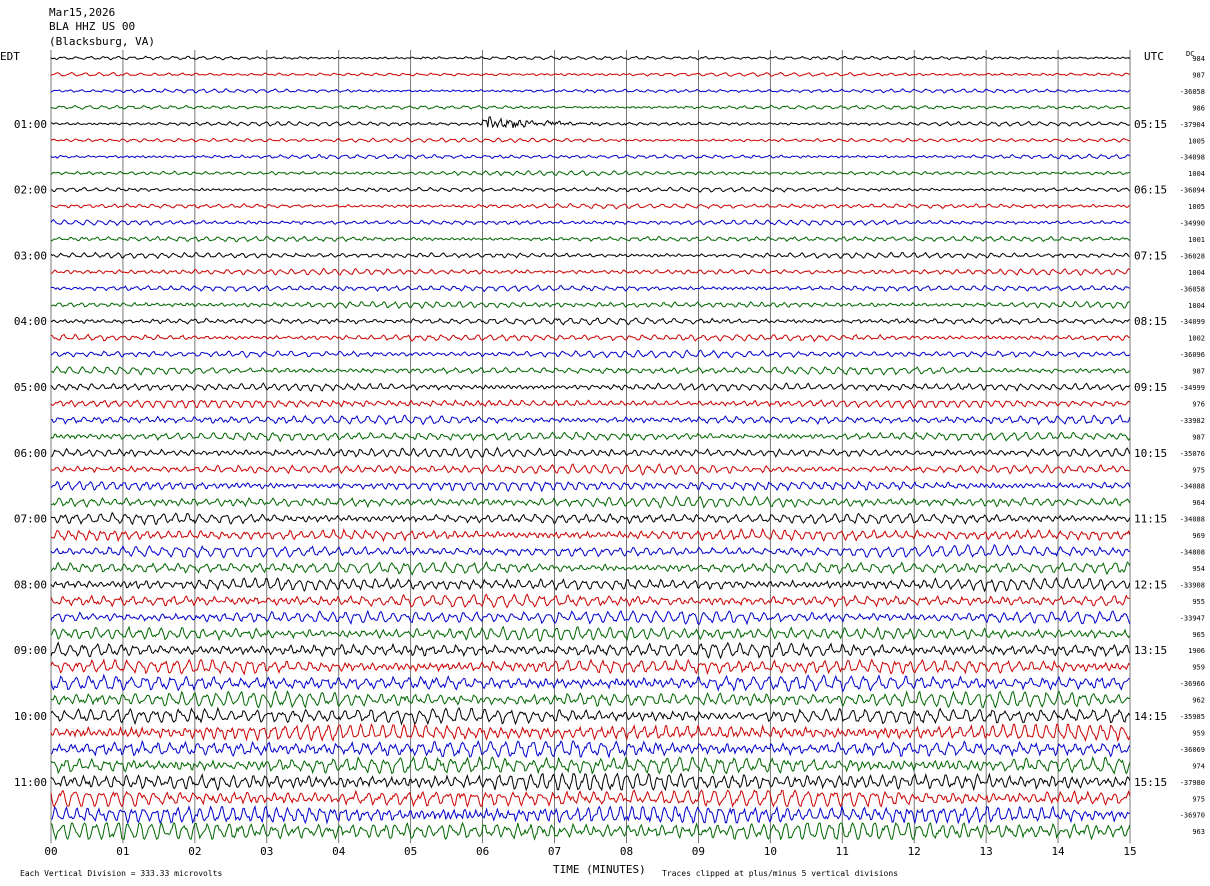 This screenshot has width=1210, height=886. I want to click on dc-offset-0: 984, so click(1198, 59).